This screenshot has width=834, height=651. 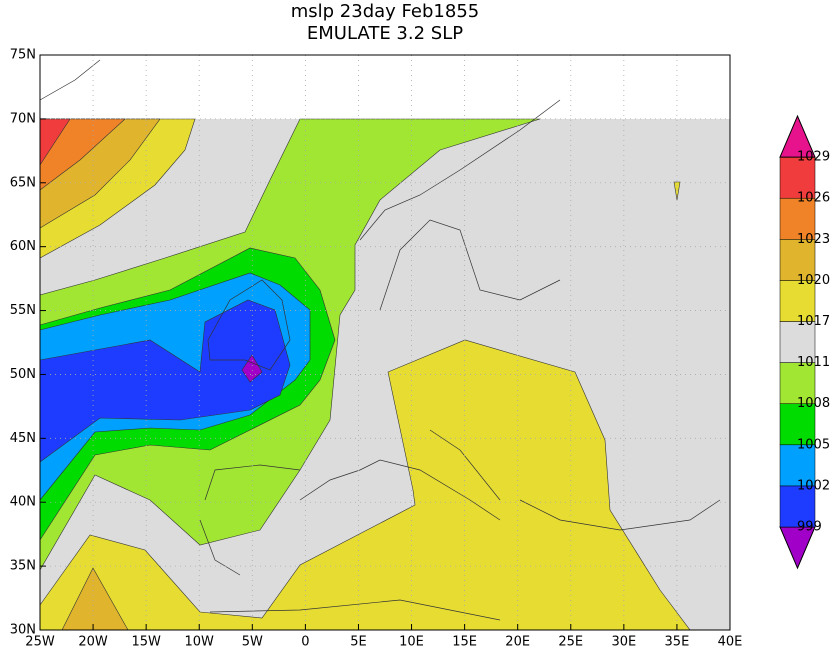 I want to click on colorbar-label: 1023, so click(x=813, y=239).